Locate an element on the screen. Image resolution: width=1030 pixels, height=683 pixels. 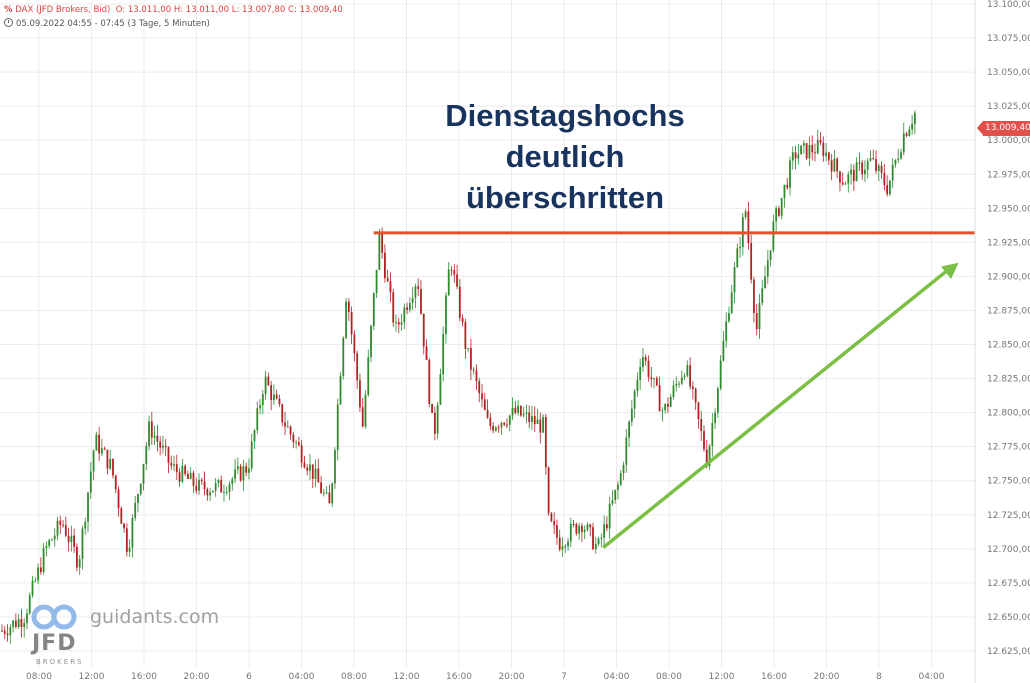
clock-icon is located at coordinates (8, 22).